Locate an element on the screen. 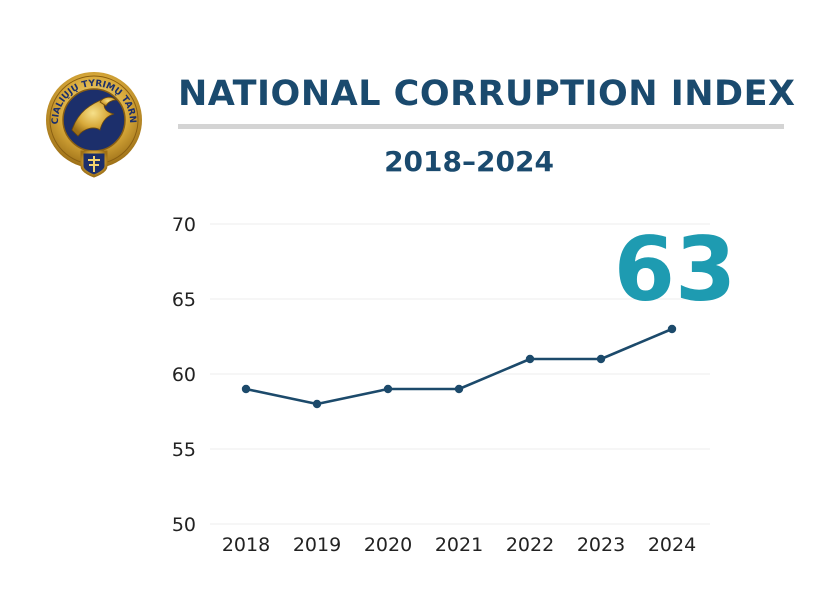 The width and height of the screenshot is (838, 616). page-title: NATIONAL CORRUPTION INDEX is located at coordinates (487, 94).